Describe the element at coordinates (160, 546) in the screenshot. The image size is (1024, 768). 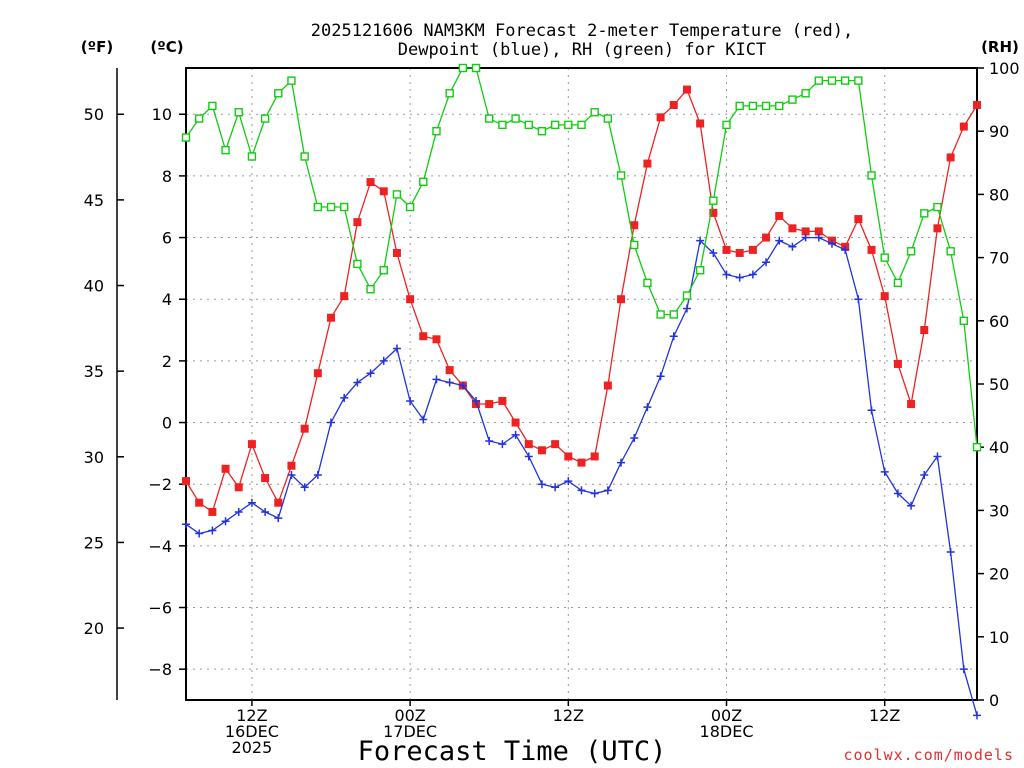
I see `celsius-tick-label: −4` at that location.